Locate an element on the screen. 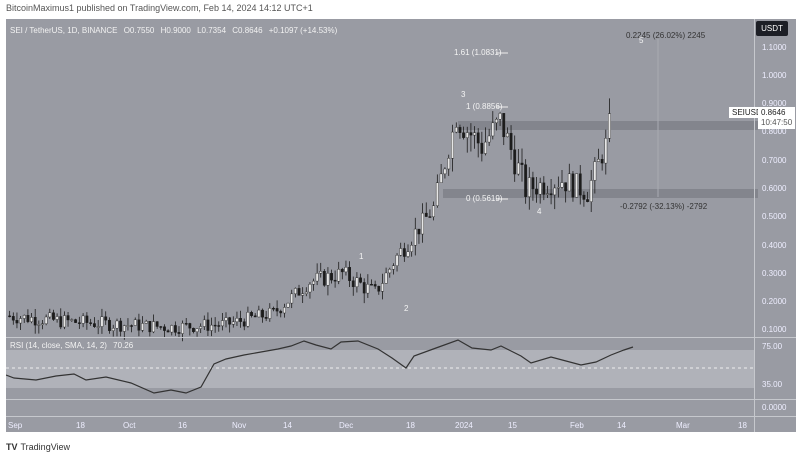  rsi-tick: 0.0000 is located at coordinates (774, 407).